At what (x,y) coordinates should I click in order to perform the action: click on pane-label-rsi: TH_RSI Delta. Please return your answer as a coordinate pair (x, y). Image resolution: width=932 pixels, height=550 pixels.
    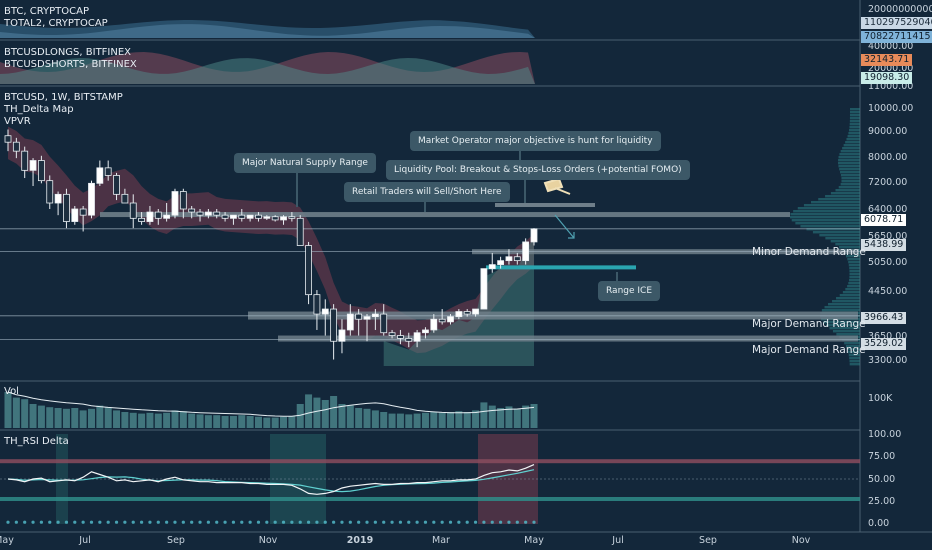
    Looking at the image, I should click on (36, 441).